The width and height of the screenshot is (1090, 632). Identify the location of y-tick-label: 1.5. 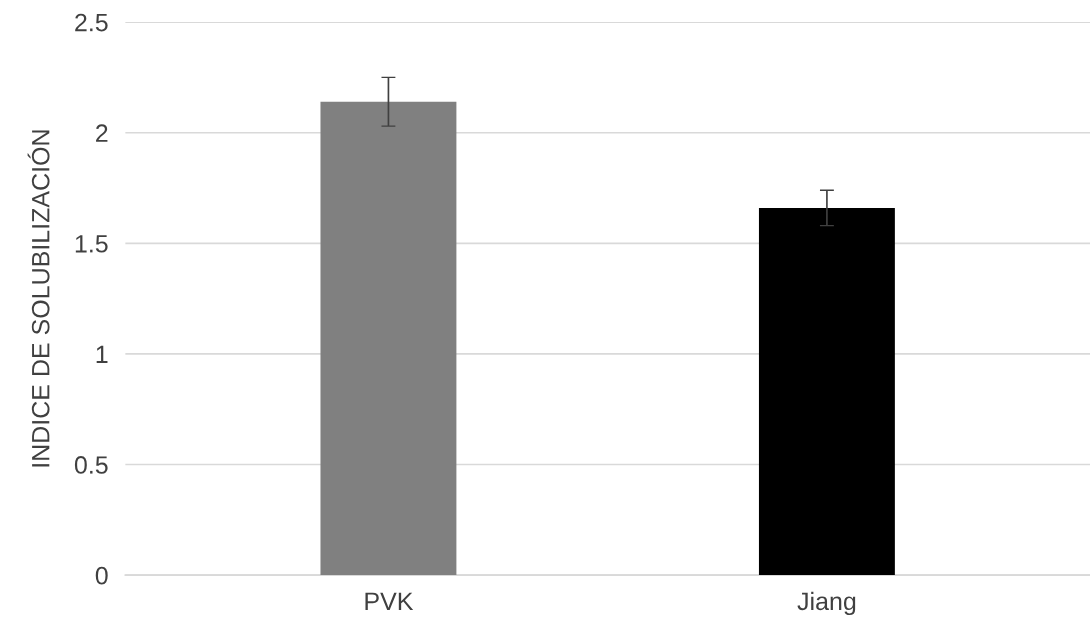
(91, 244).